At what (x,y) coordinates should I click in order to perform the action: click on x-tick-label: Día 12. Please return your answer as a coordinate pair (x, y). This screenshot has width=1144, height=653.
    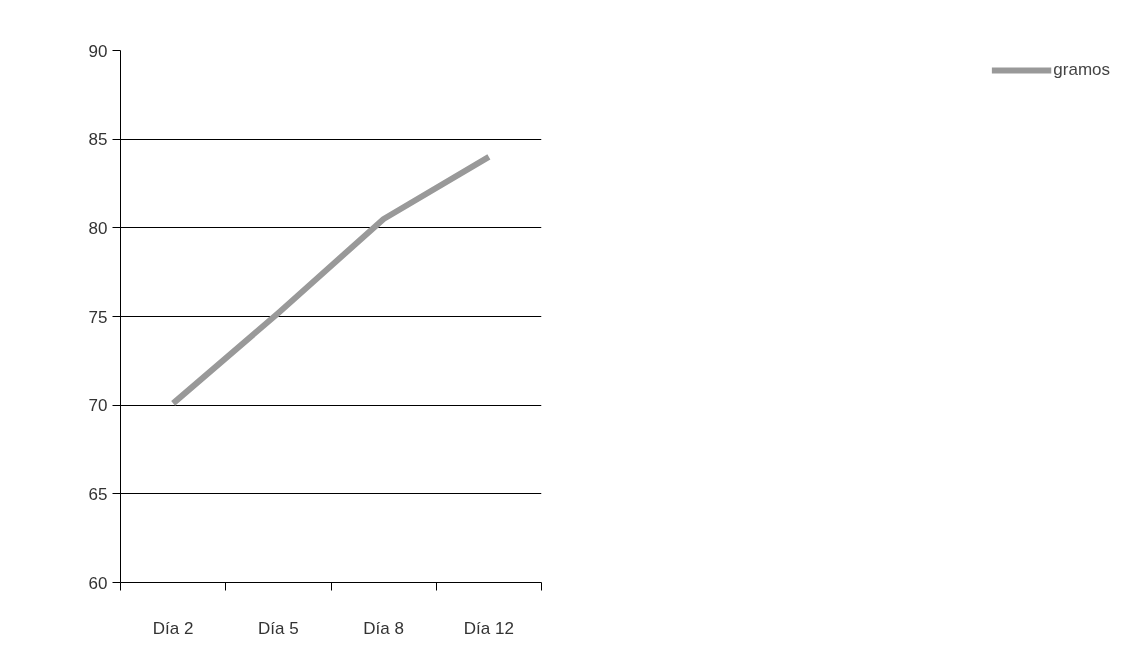
    Looking at the image, I should click on (488, 628).